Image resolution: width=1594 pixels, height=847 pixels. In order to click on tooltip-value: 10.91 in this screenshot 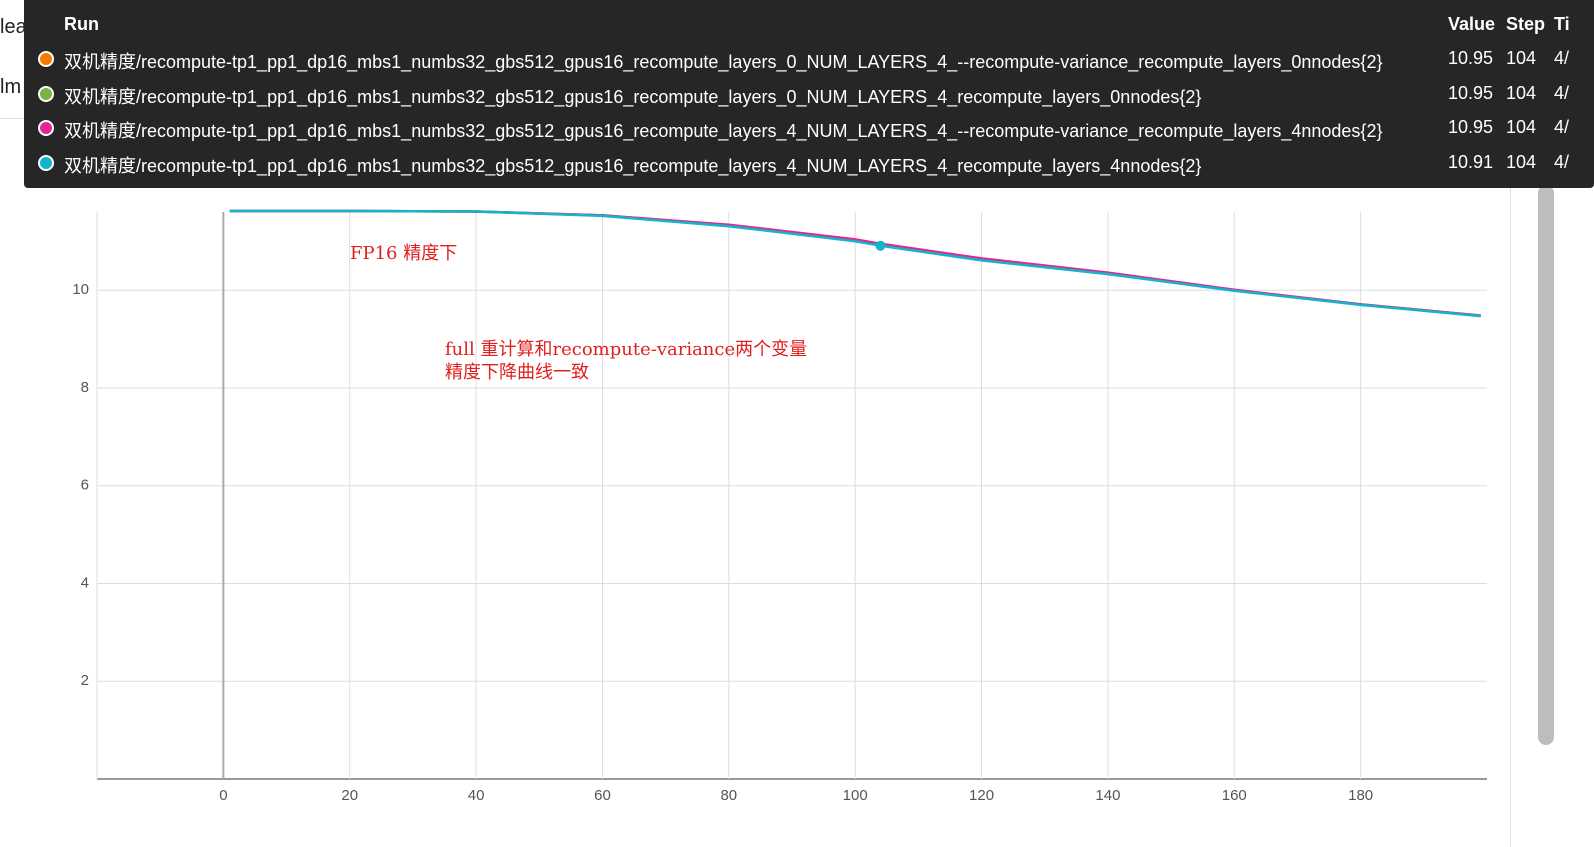, I will do `click(1471, 161)`.